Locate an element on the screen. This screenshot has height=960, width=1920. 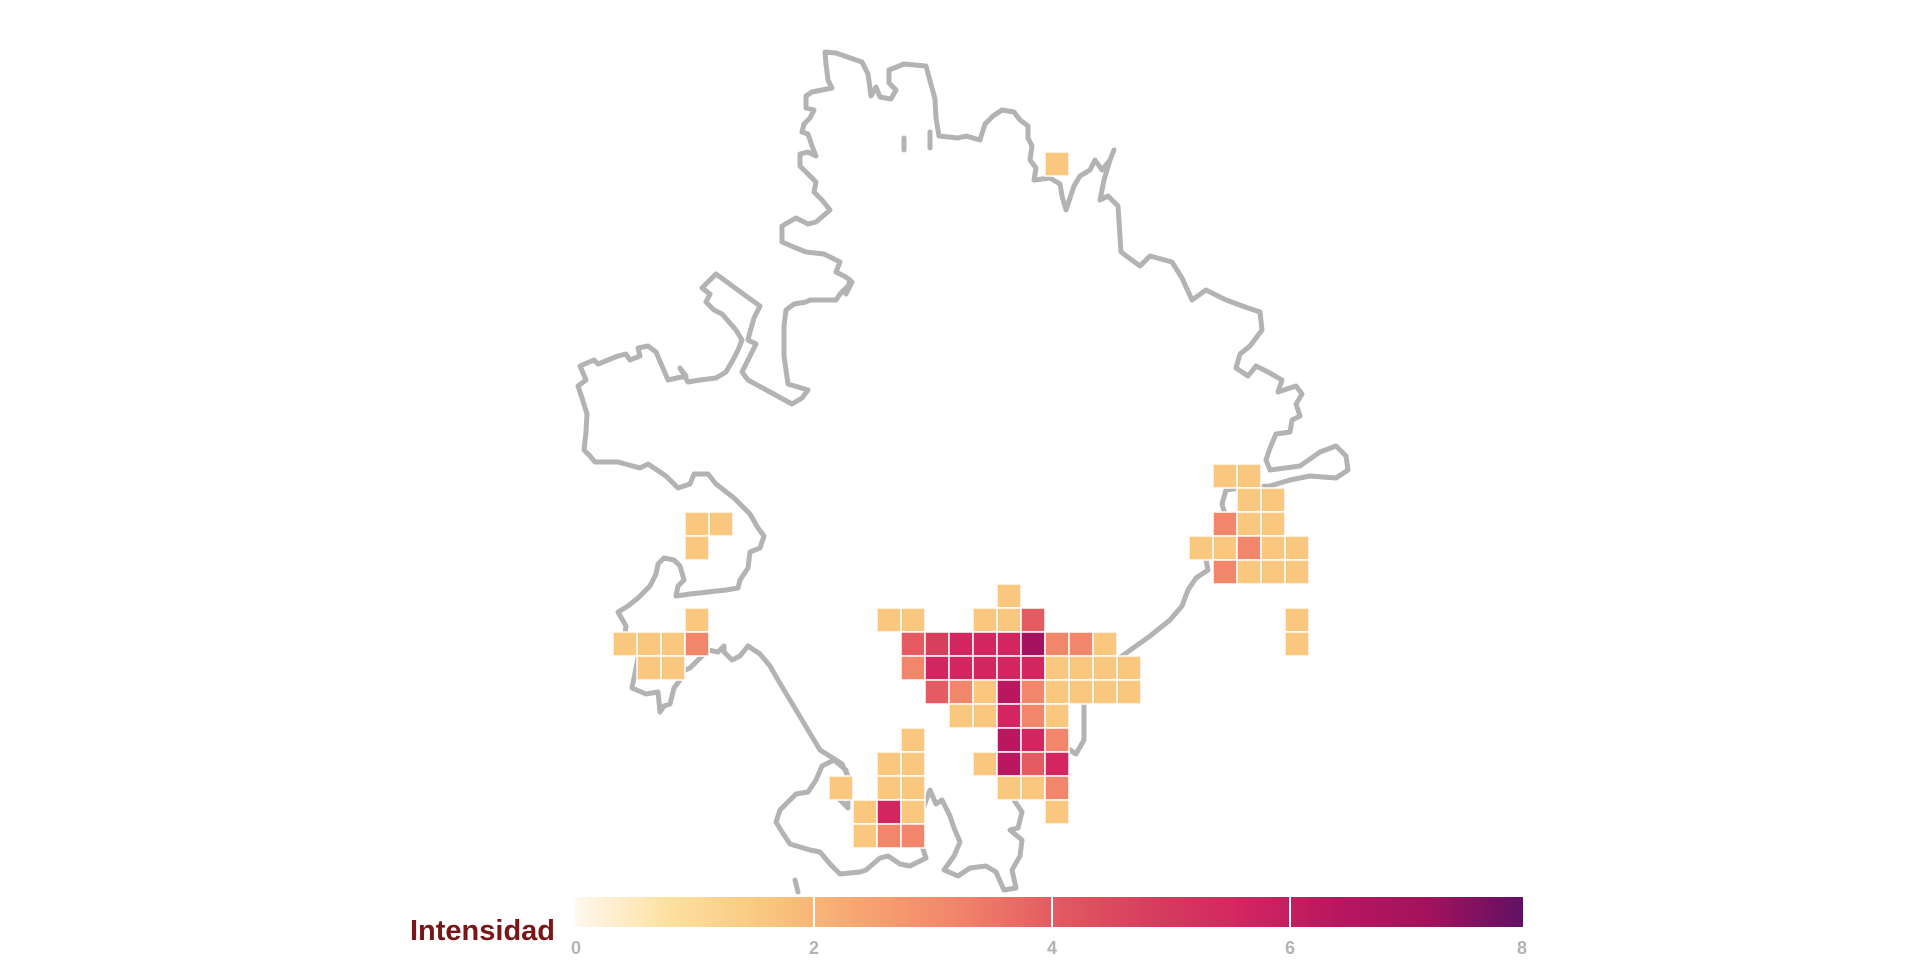
legend-title: Intensidad is located at coordinates (483, 931).